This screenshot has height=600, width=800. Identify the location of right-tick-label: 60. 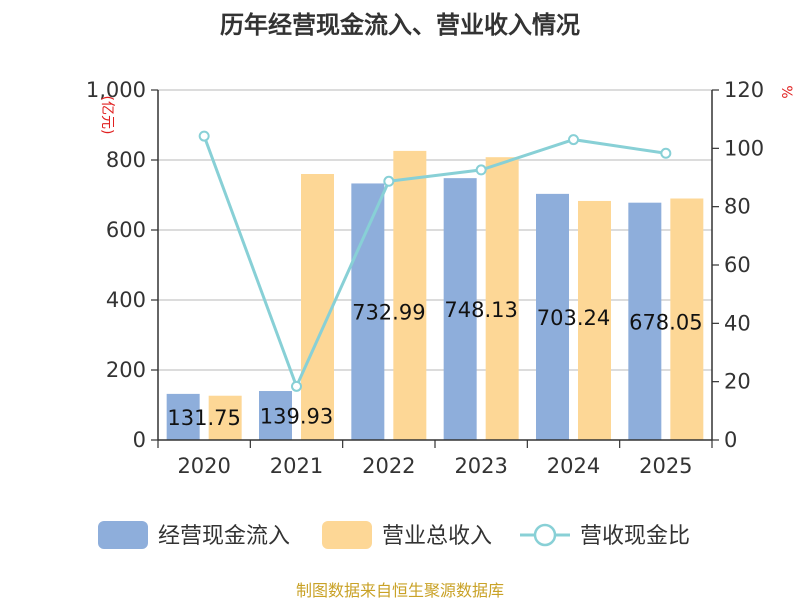
(737, 265).